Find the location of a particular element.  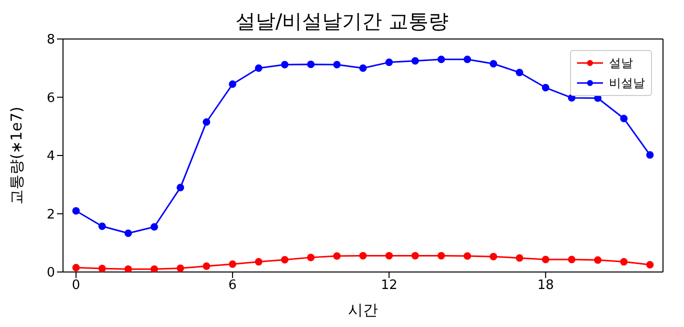

y-axis-title: 교통량(∗1e7) is located at coordinates (16, 155).